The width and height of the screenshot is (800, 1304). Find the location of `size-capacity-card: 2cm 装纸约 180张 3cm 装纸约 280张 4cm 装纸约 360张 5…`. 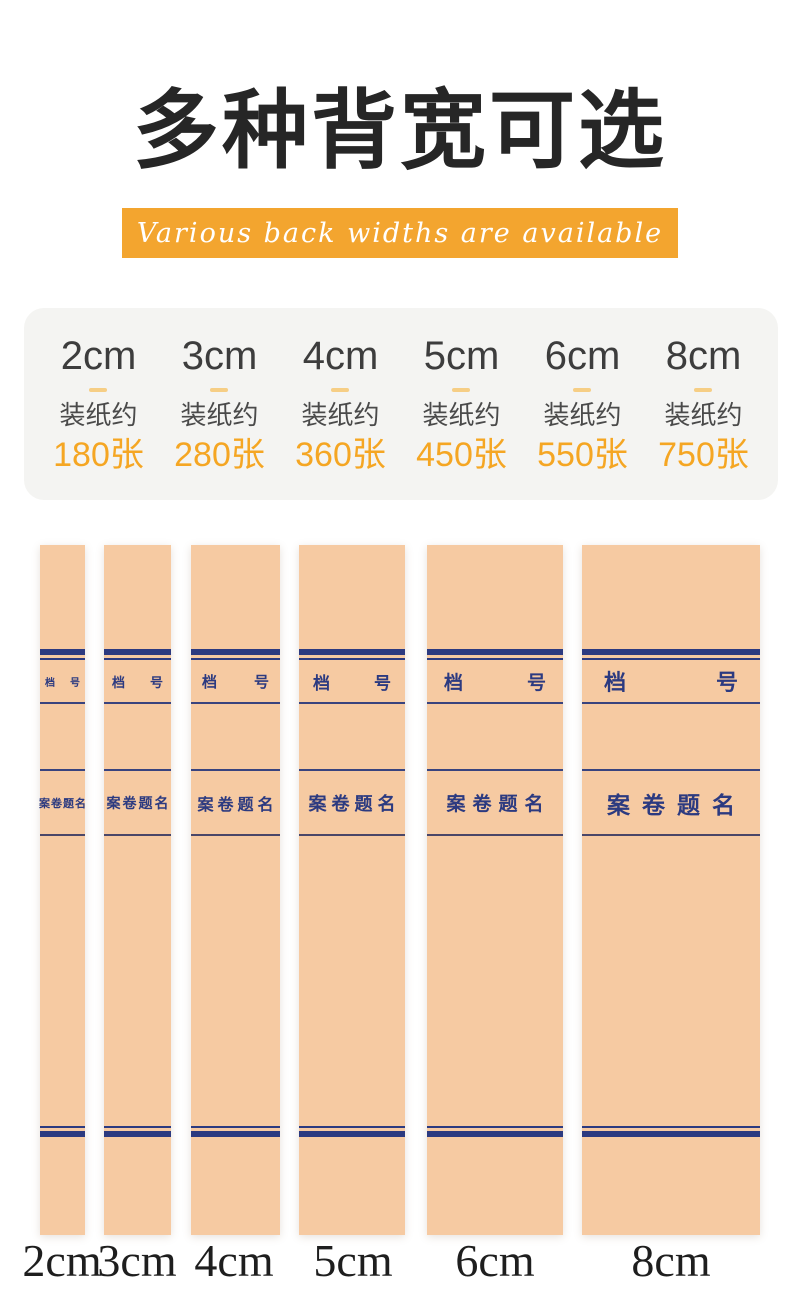

size-capacity-card: 2cm 装纸约 180张 3cm 装纸约 280张 4cm 装纸约 360张 5… is located at coordinates (401, 404).